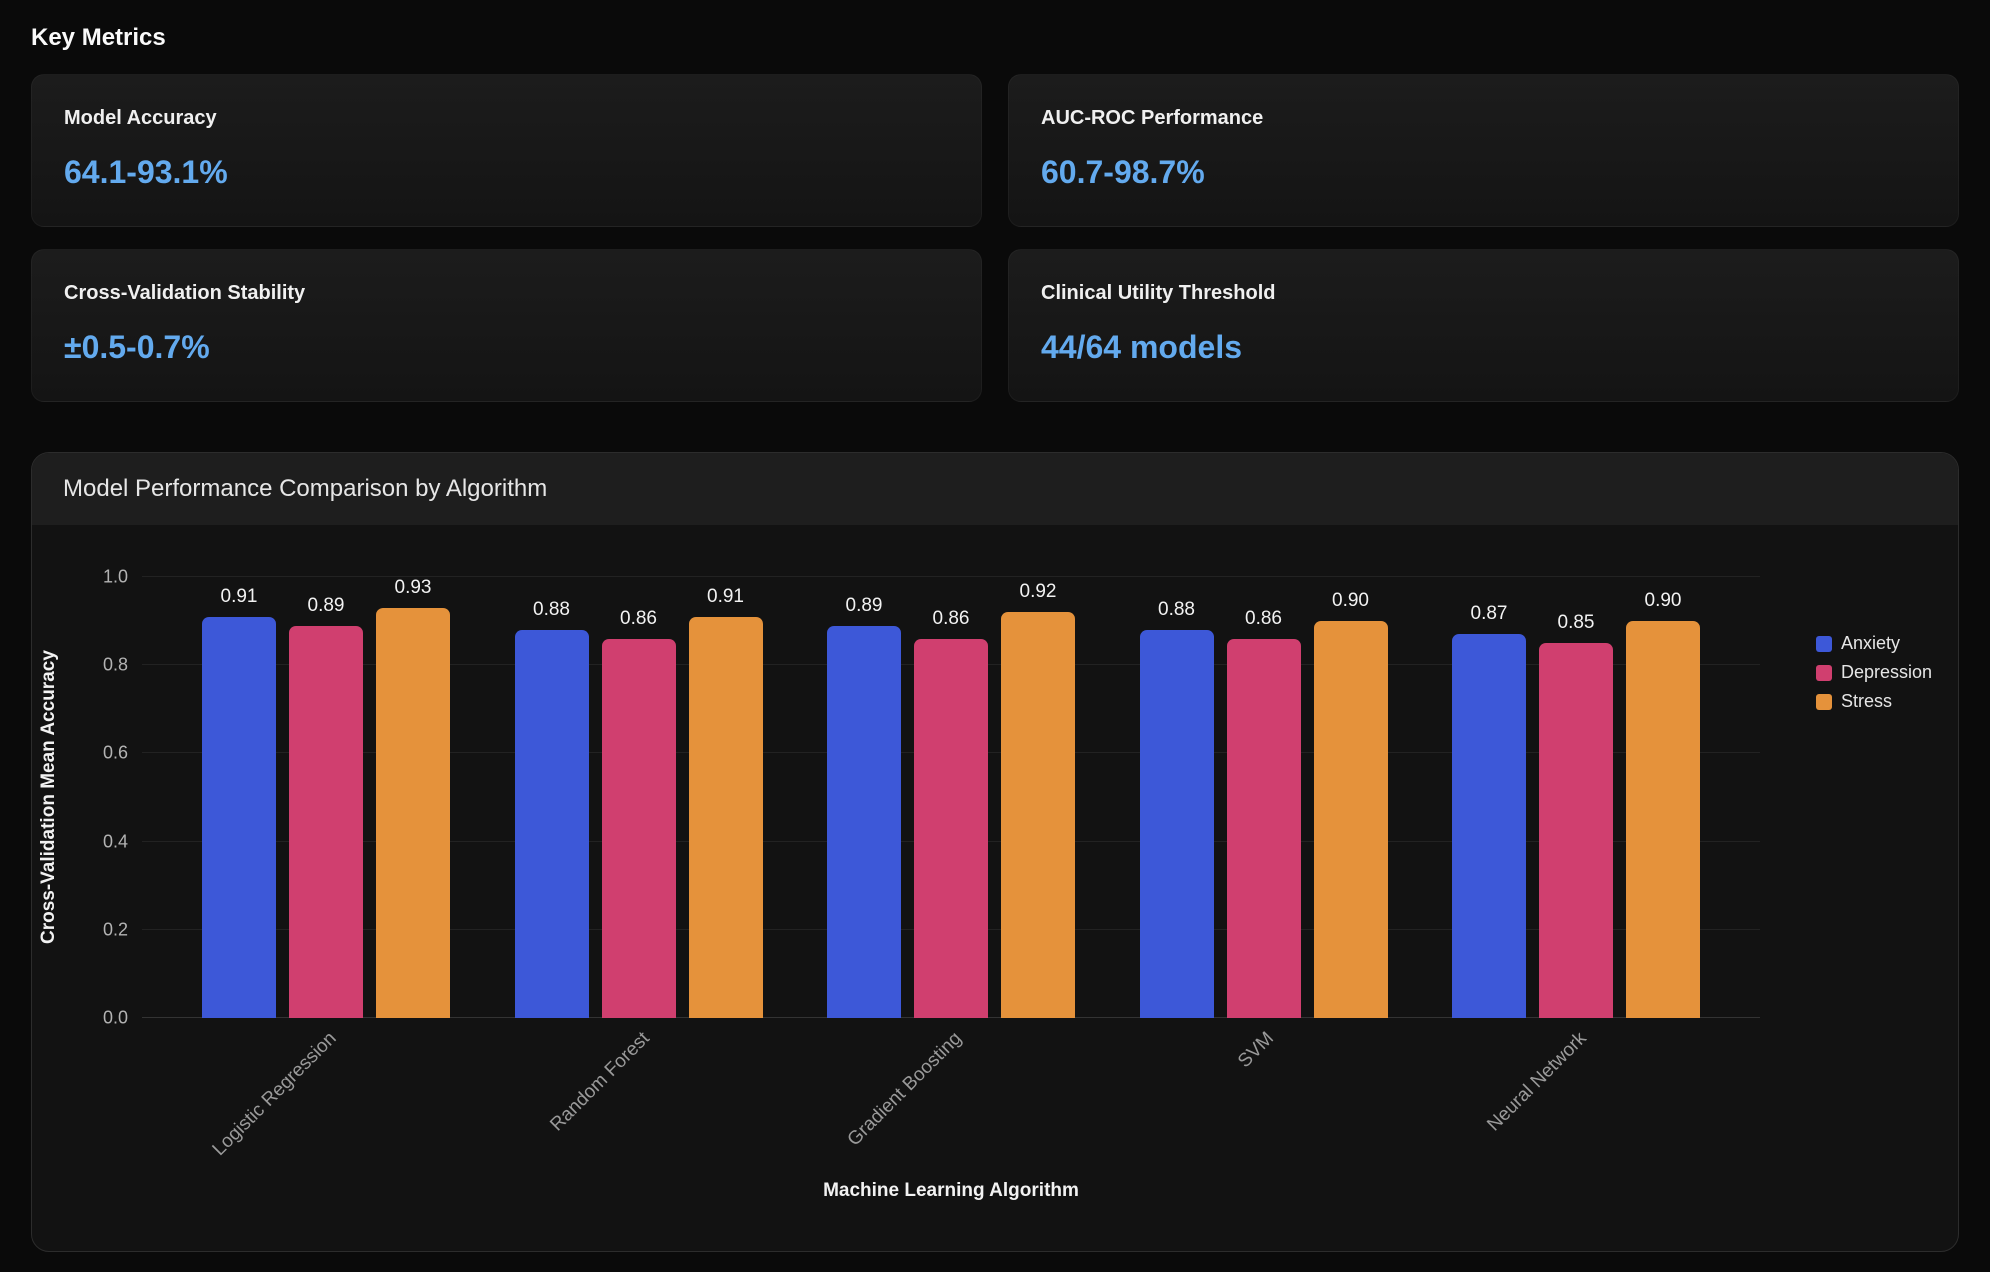 This screenshot has width=1990, height=1272. I want to click on metric-label: Cross-Validation Stability, so click(185, 293).